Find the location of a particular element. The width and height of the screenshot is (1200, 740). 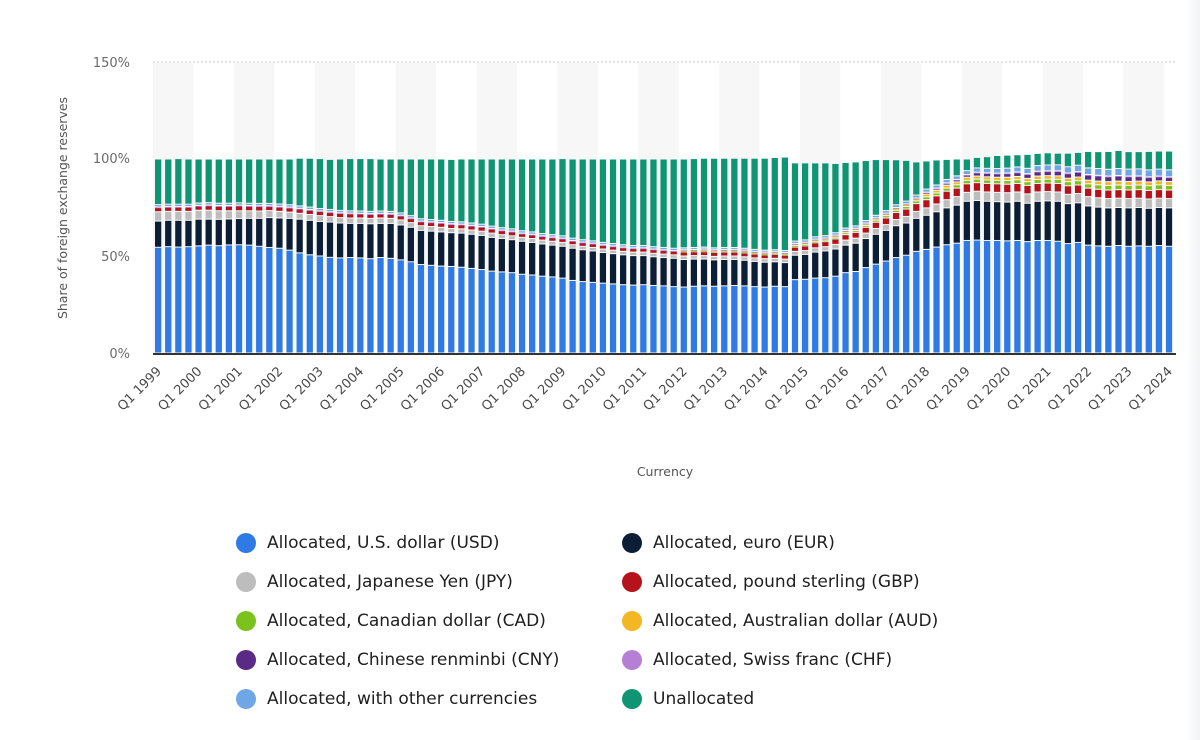

legend-item: Allocated, with other currencies is located at coordinates (429, 698).